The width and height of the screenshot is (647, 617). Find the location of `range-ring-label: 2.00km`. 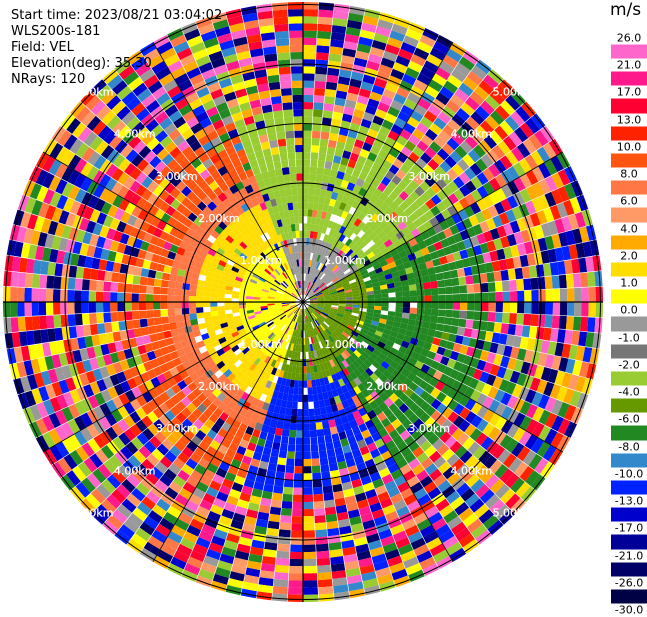

range-ring-label: 2.00km is located at coordinates (219, 386).